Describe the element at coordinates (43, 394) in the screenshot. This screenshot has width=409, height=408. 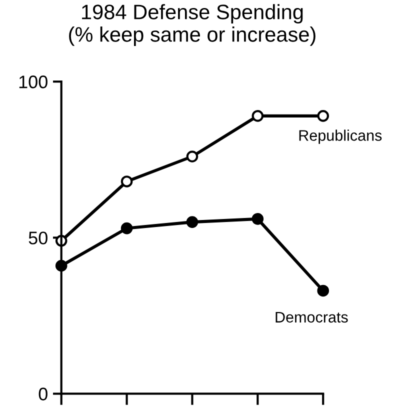
I see `y-tick-label: 0` at that location.